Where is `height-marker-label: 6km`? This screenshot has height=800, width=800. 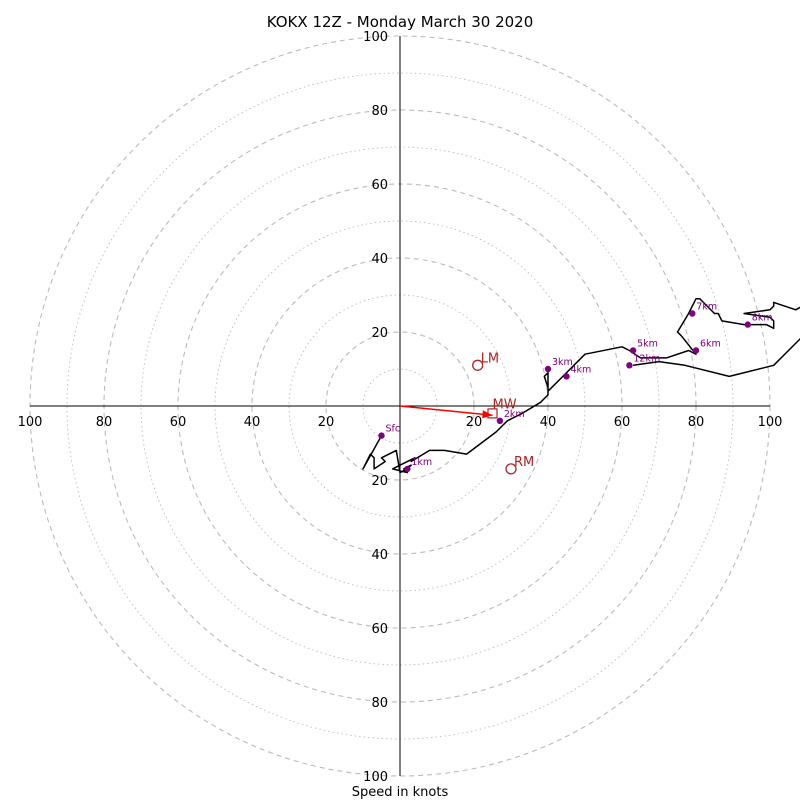
height-marker-label: 6km is located at coordinates (710, 344).